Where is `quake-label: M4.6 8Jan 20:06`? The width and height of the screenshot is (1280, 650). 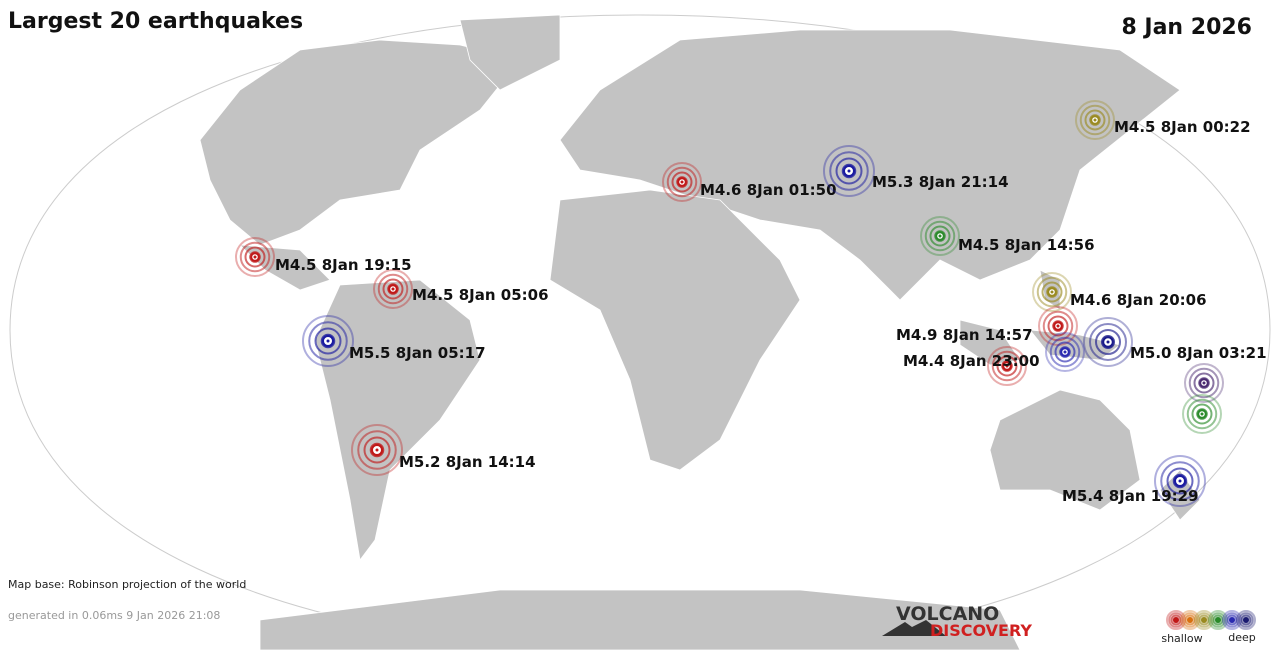 quake-label: M4.6 8Jan 20:06 is located at coordinates (1138, 300).